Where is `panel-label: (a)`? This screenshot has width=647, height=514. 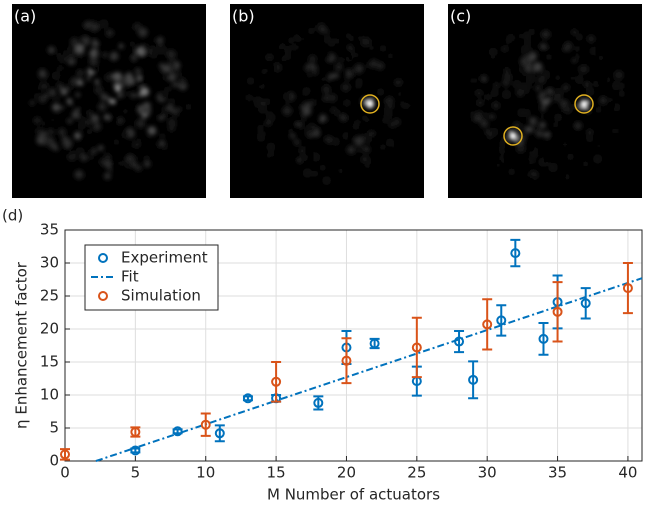
panel-label: (a) is located at coordinates (25, 16).